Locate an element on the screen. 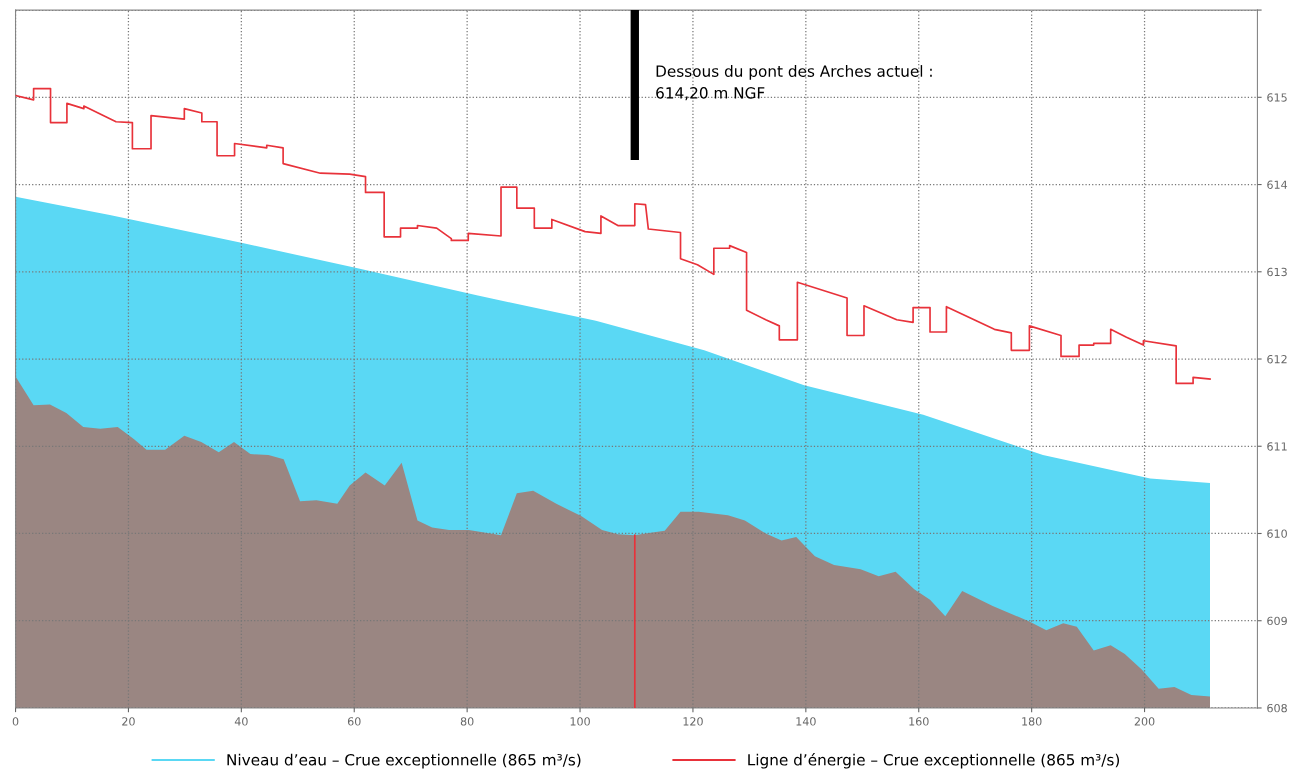 This screenshot has width=1295, height=775. x-tick-label: 140 is located at coordinates (806, 721).